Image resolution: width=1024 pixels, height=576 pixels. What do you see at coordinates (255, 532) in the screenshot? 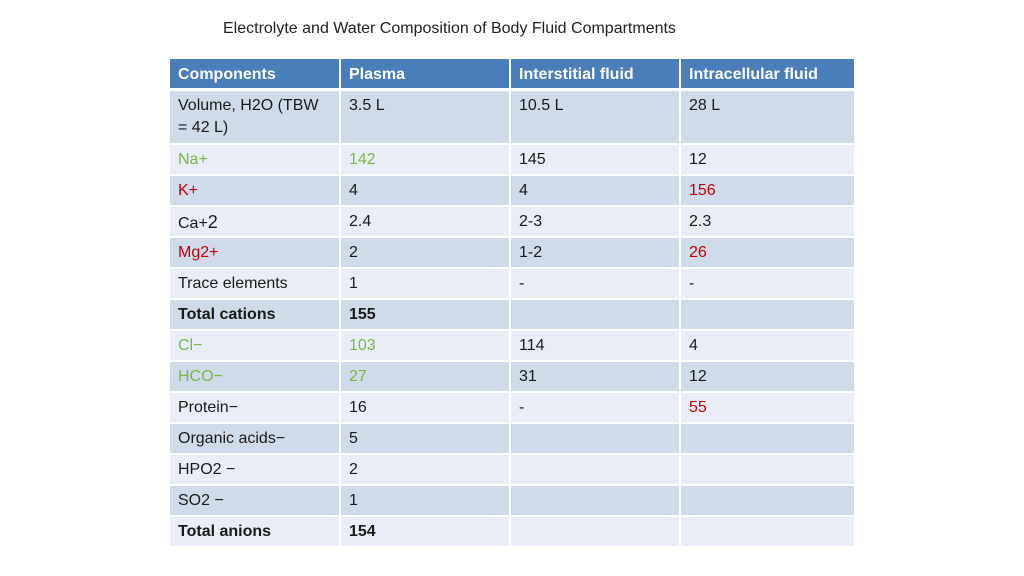
I see `cell-component: Total anions` at bounding box center [255, 532].